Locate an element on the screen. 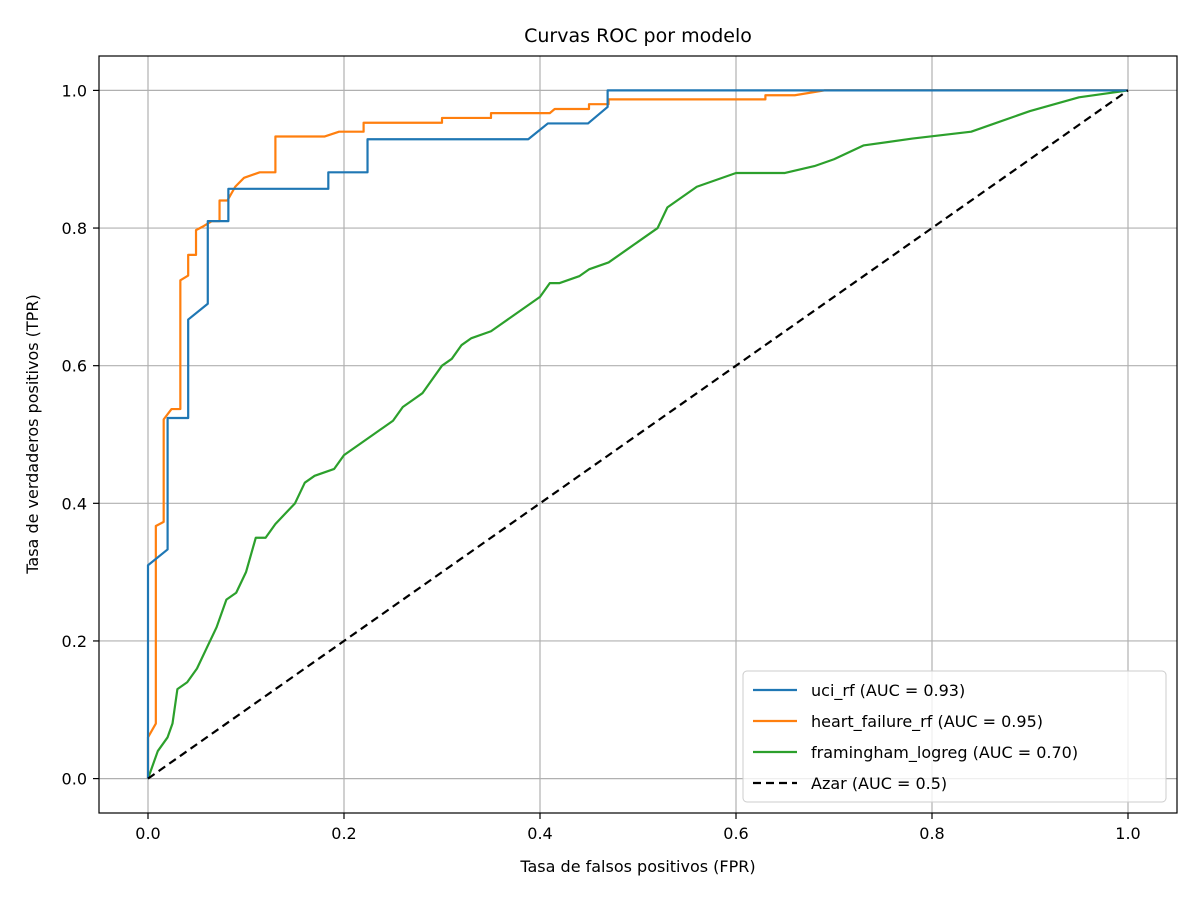  legend-box is located at coordinates (954, 736).